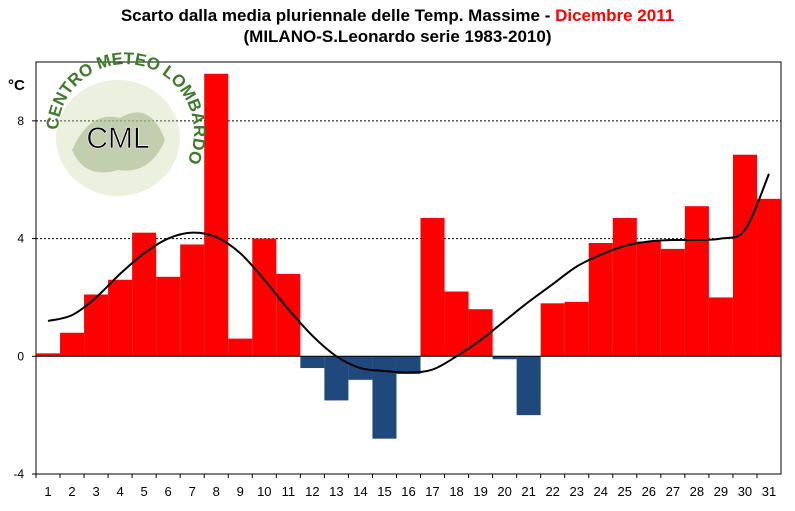  What do you see at coordinates (119, 491) in the screenshot?
I see `x-tick-label: 4` at bounding box center [119, 491].